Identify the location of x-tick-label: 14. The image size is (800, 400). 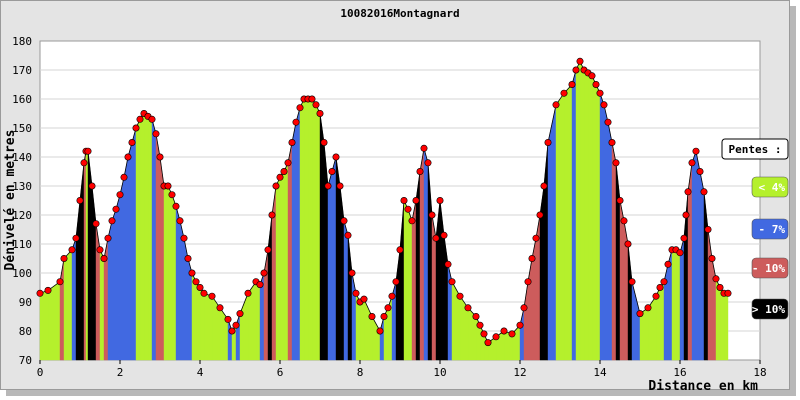
(600, 372).